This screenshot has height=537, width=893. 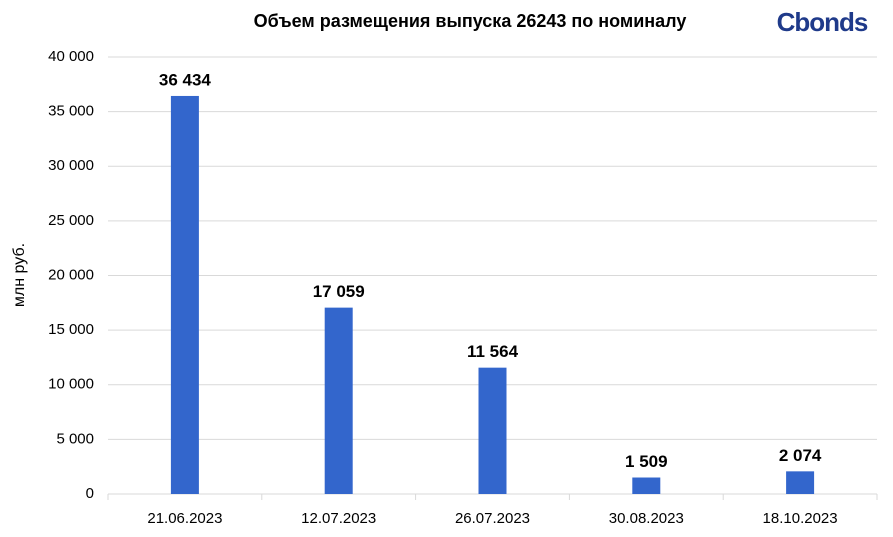 What do you see at coordinates (71, 111) in the screenshot?
I see `y-tick-label: 35 000` at bounding box center [71, 111].